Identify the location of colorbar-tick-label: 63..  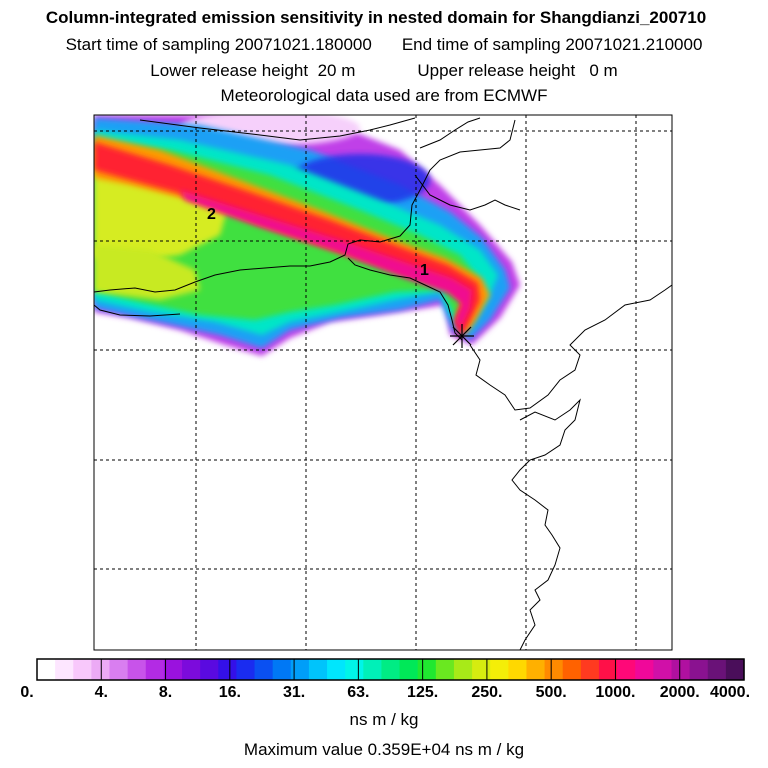
(358, 692).